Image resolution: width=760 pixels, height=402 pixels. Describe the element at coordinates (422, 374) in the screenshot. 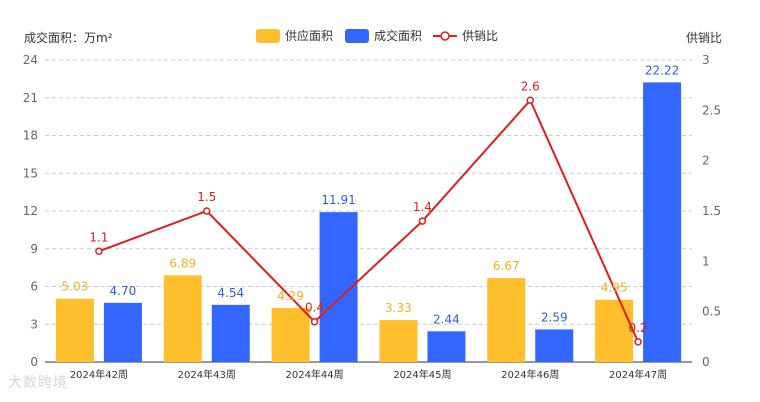

I see `x-tick-label: 2024年45周` at that location.